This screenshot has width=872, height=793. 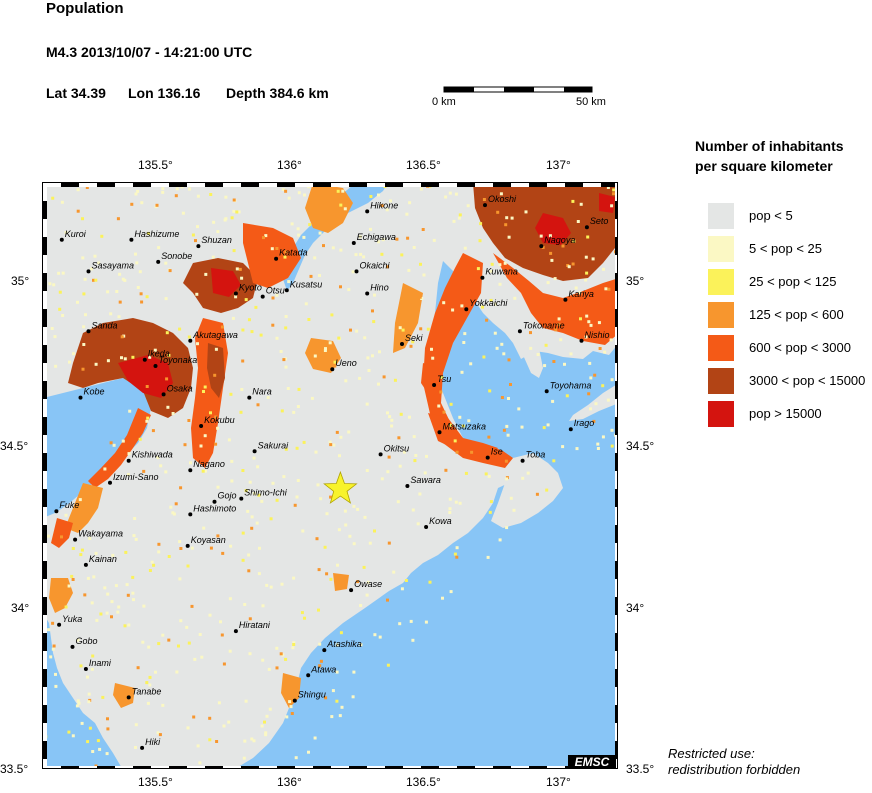 What do you see at coordinates (497, 452) in the screenshot?
I see `city-label: Ise` at bounding box center [497, 452].